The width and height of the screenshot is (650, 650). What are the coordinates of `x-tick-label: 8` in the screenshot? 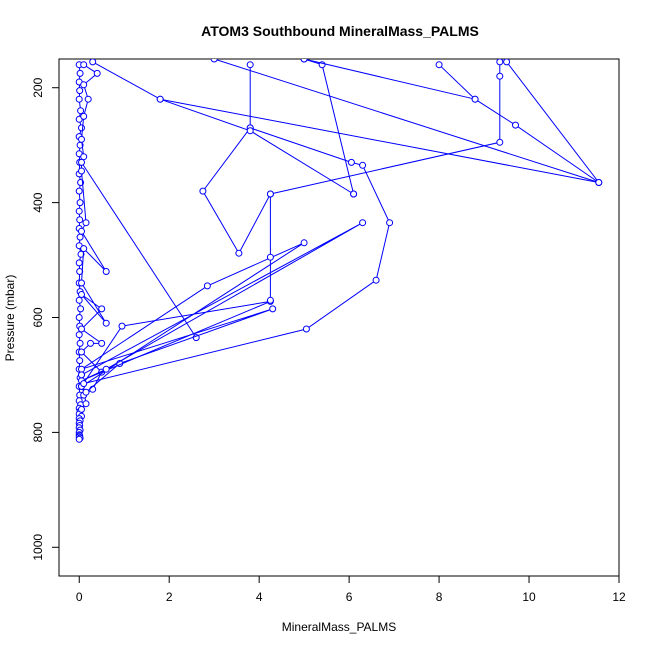 It's located at (439, 597).